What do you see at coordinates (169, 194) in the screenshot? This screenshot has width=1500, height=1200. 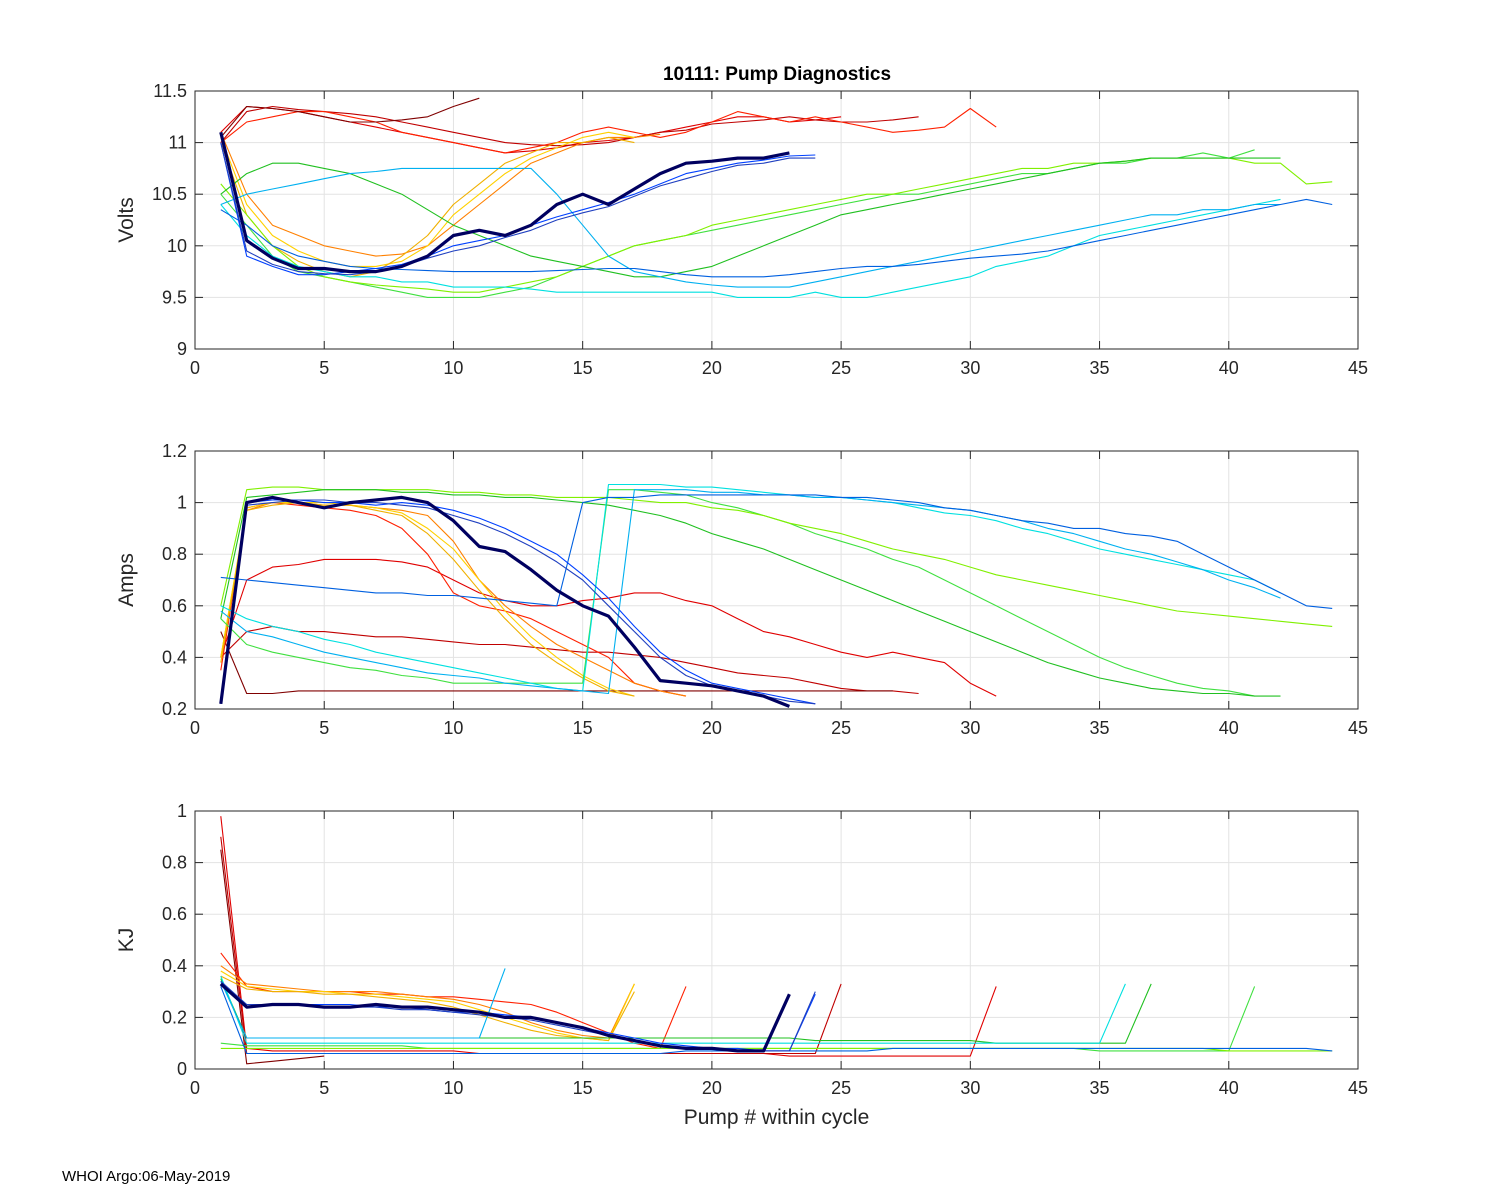 I see `y-tick-label: 10.5` at bounding box center [169, 194].